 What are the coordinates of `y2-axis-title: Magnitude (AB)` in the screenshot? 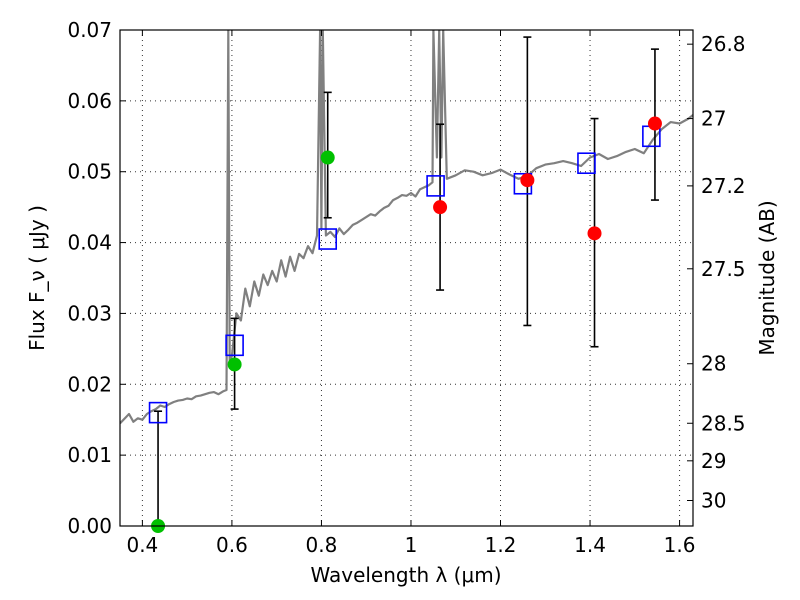 It's located at (767, 277).